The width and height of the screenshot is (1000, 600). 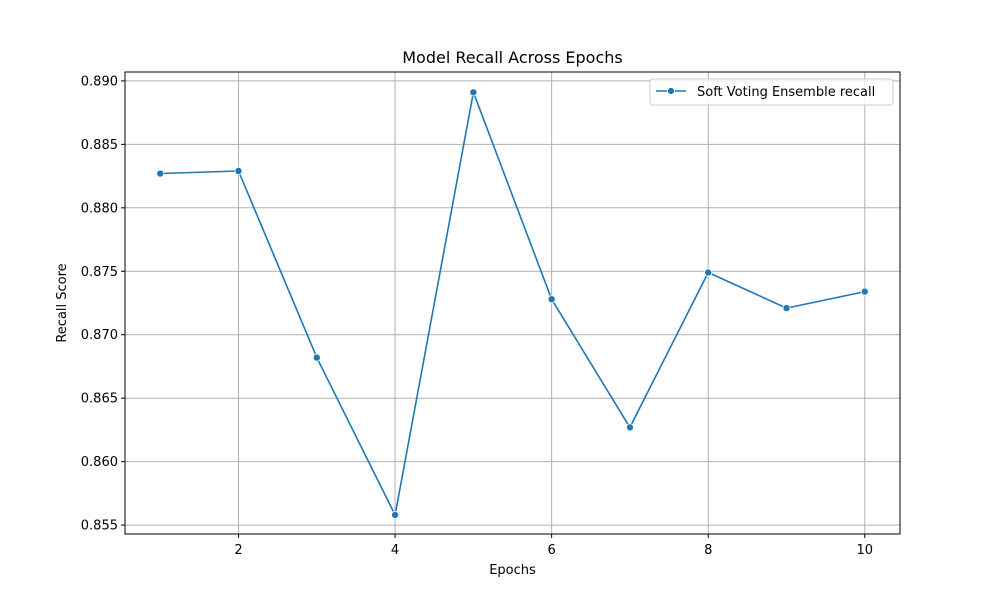 What do you see at coordinates (552, 550) in the screenshot?
I see `x-tick-label: 6` at bounding box center [552, 550].